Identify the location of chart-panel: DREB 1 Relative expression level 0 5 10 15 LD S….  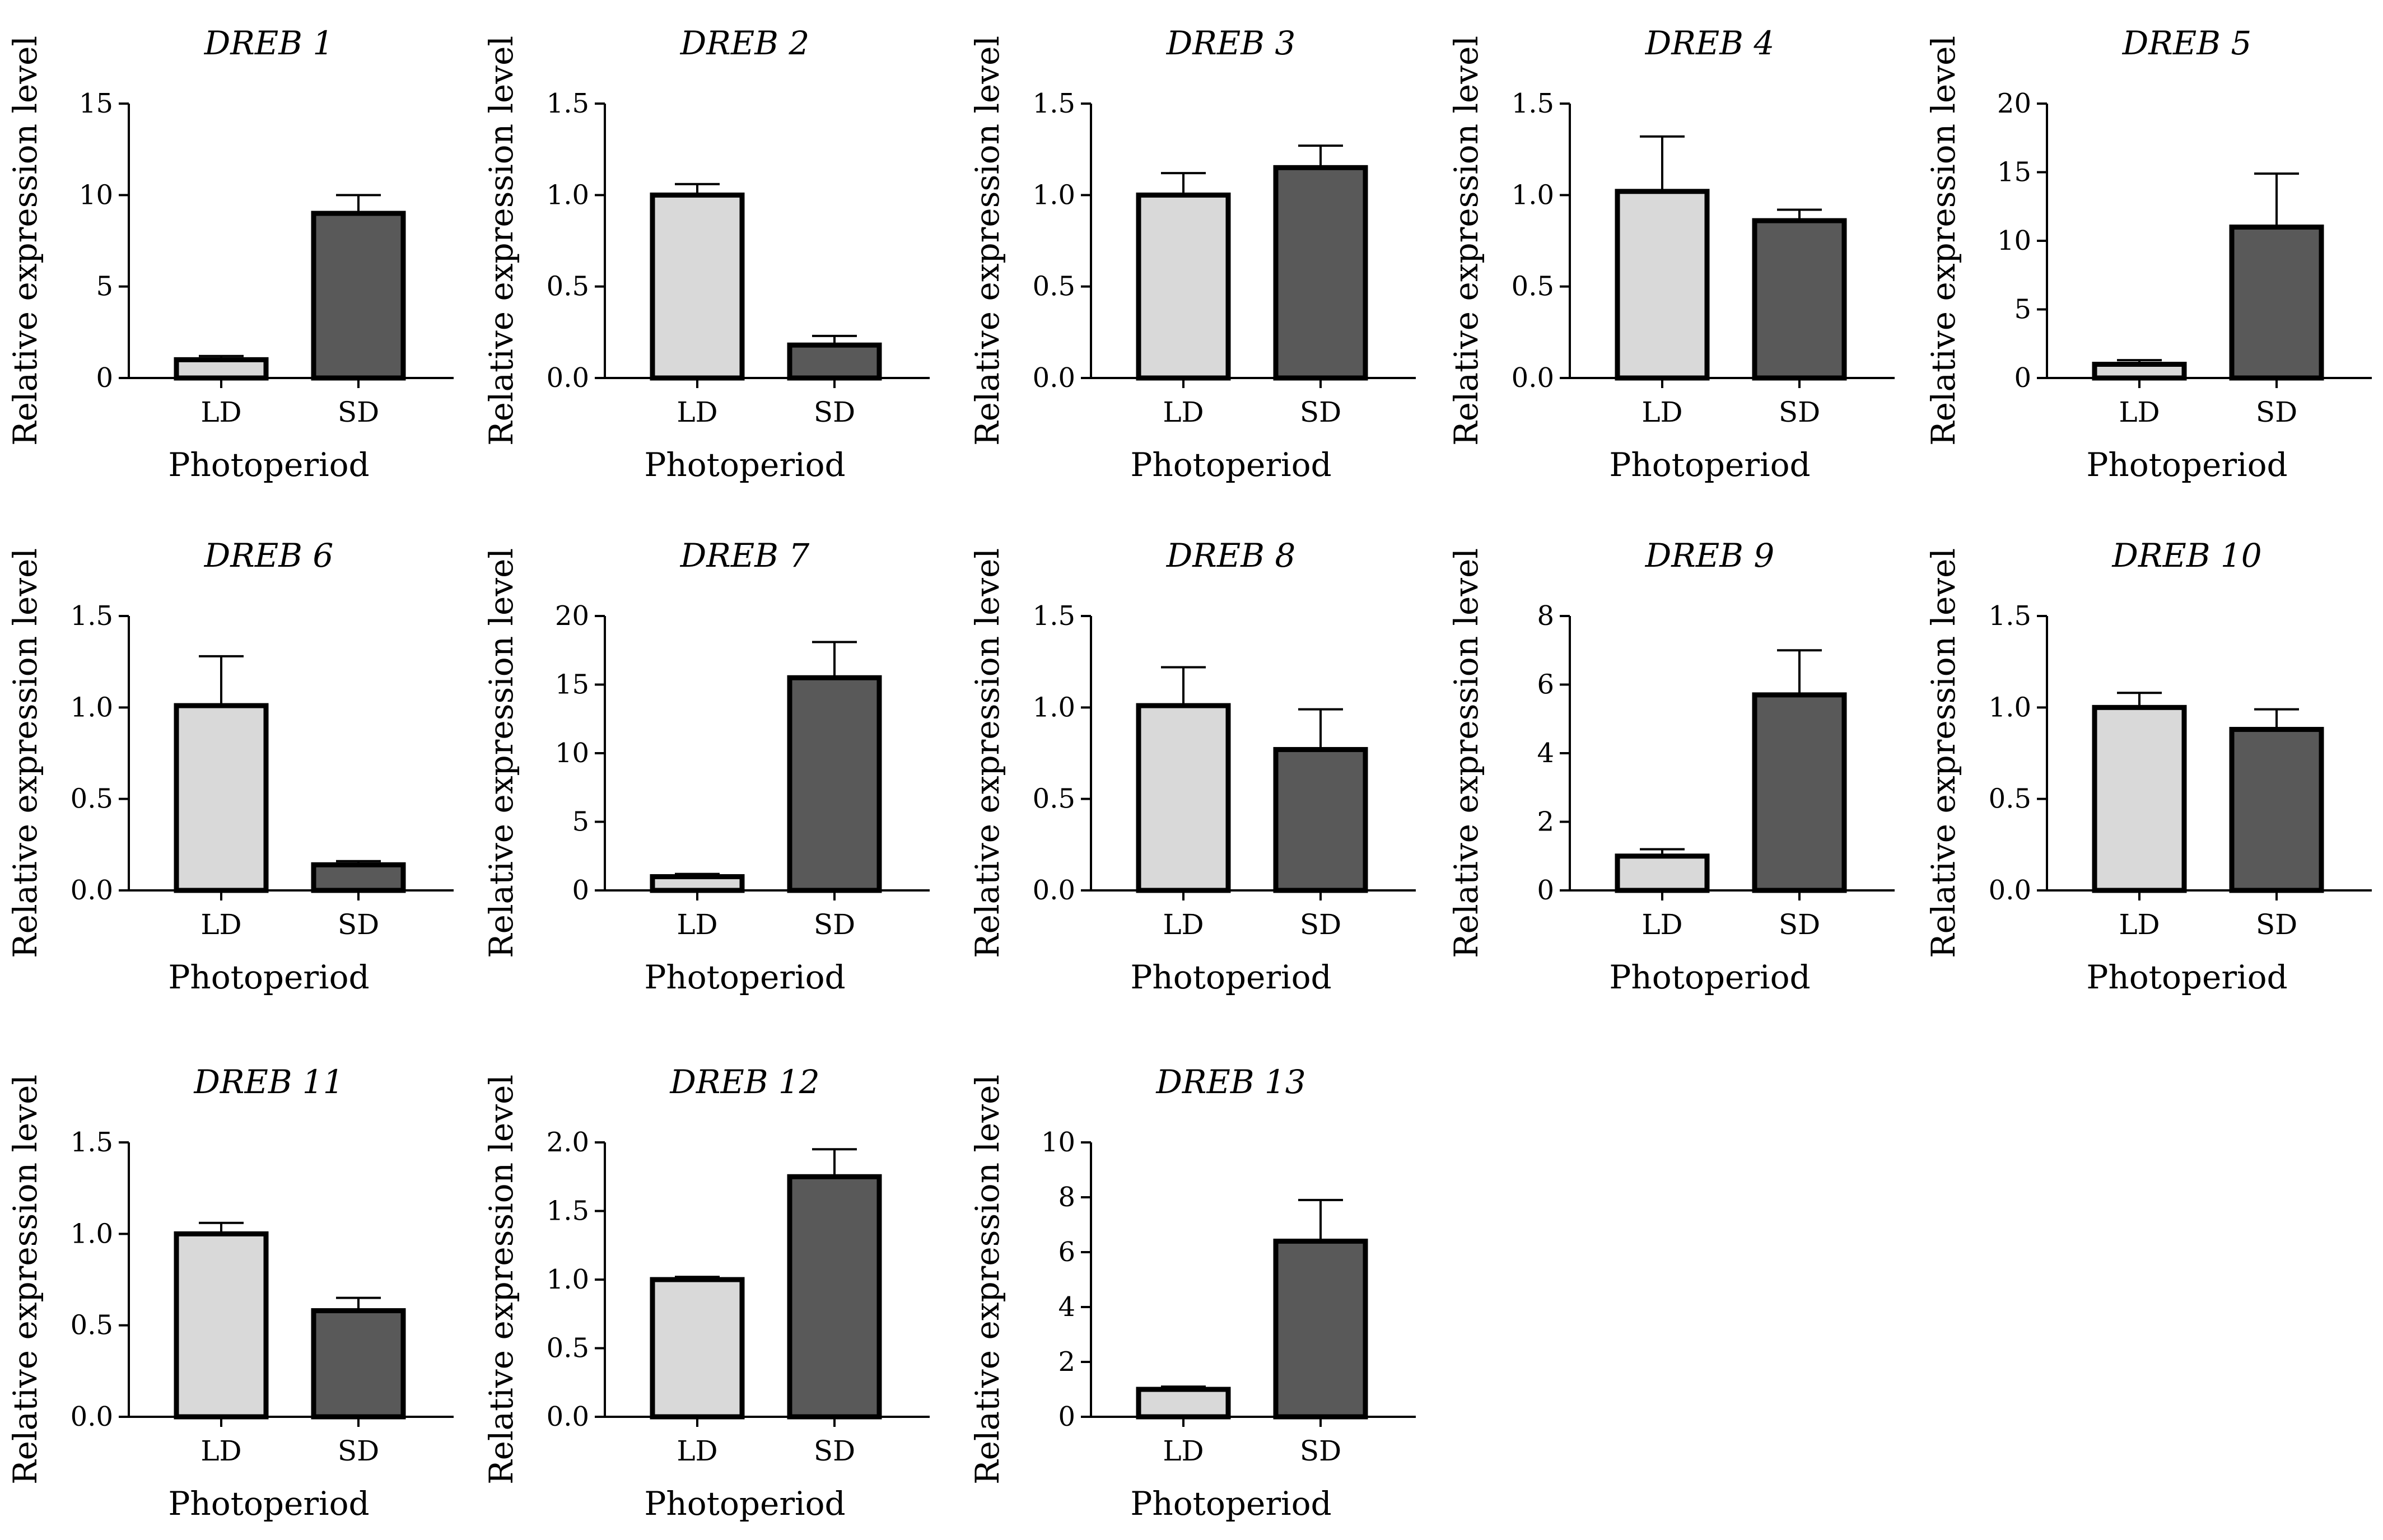
(230, 254).